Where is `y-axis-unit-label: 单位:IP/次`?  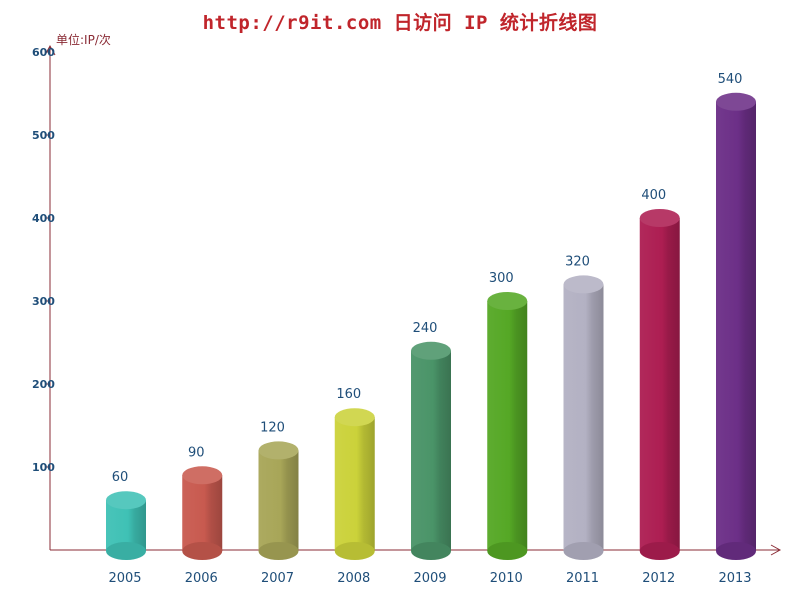
y-axis-unit-label: 单位:IP/次 is located at coordinates (83, 40).